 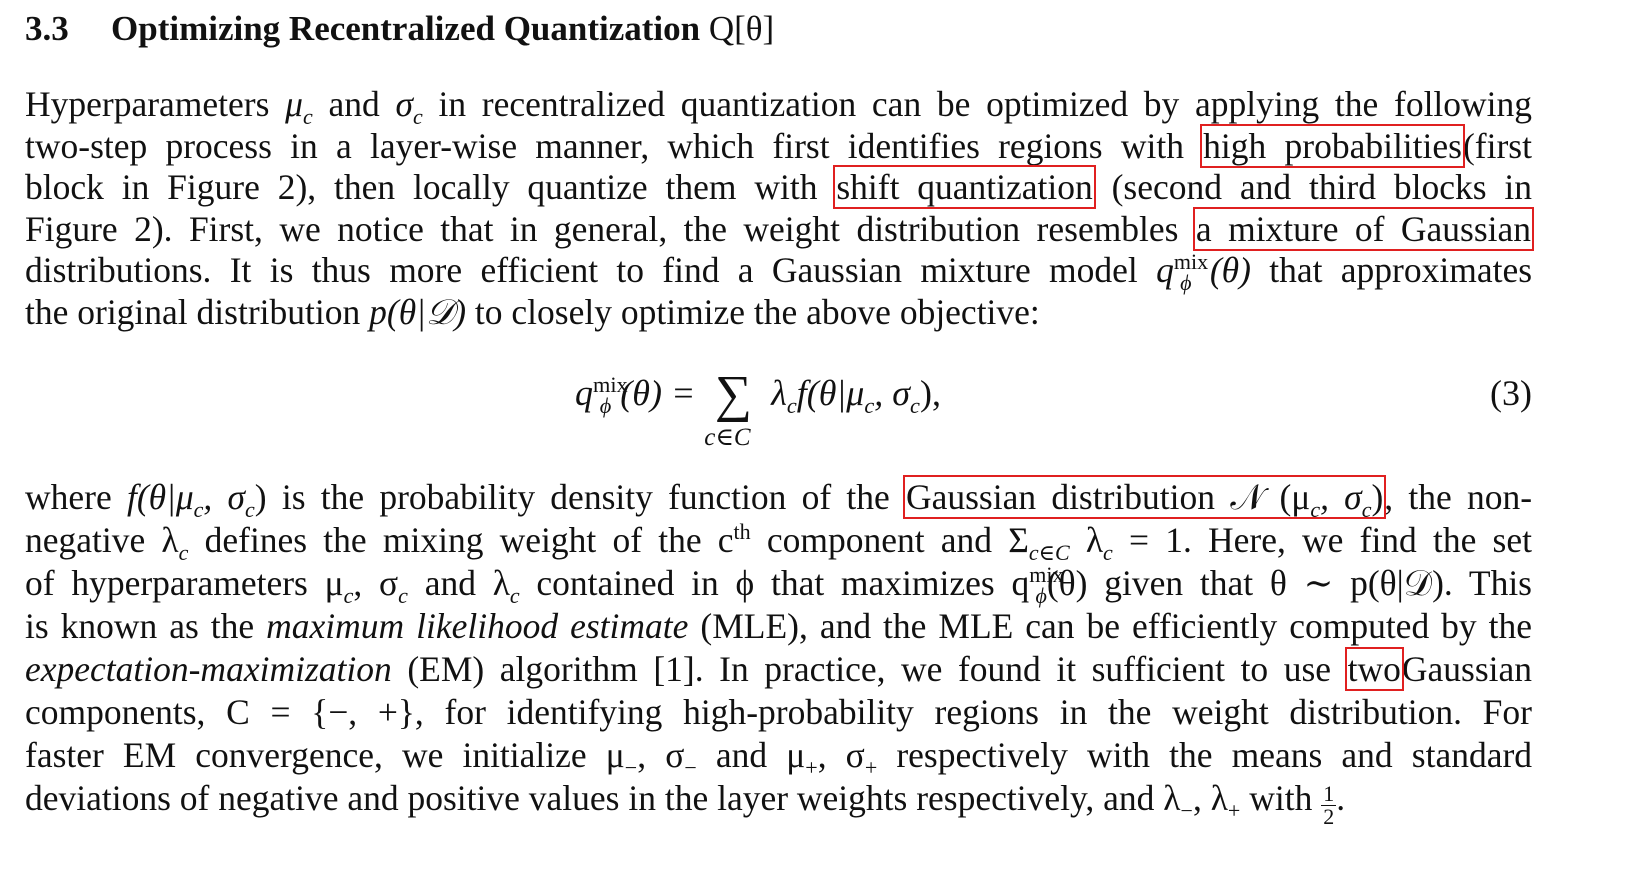 I want to click on section-title: Optimizing Recentralized Quantization, so click(x=406, y=28).